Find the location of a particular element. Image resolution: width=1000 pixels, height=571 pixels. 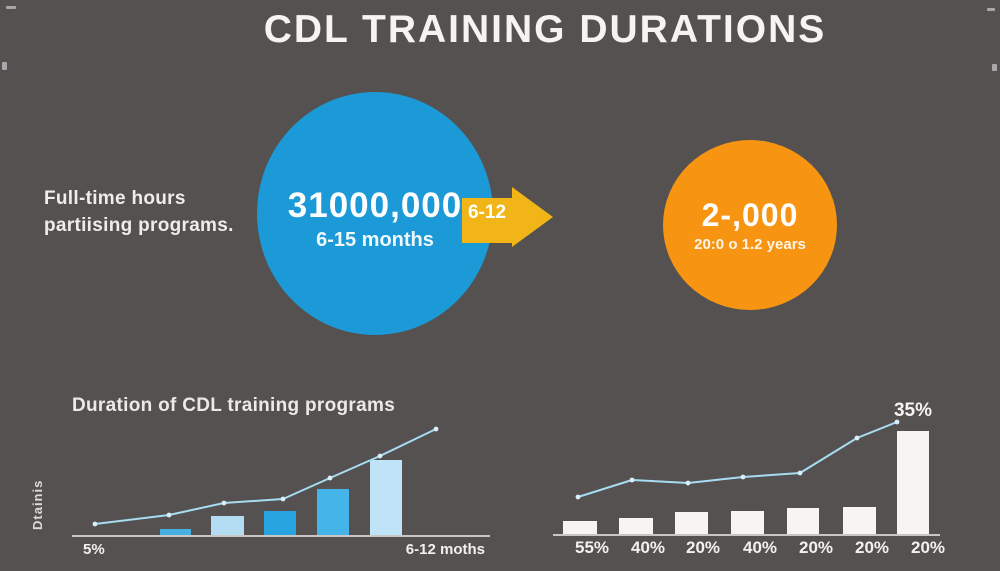

intro-line-2: partiising programs. is located at coordinates (139, 225).